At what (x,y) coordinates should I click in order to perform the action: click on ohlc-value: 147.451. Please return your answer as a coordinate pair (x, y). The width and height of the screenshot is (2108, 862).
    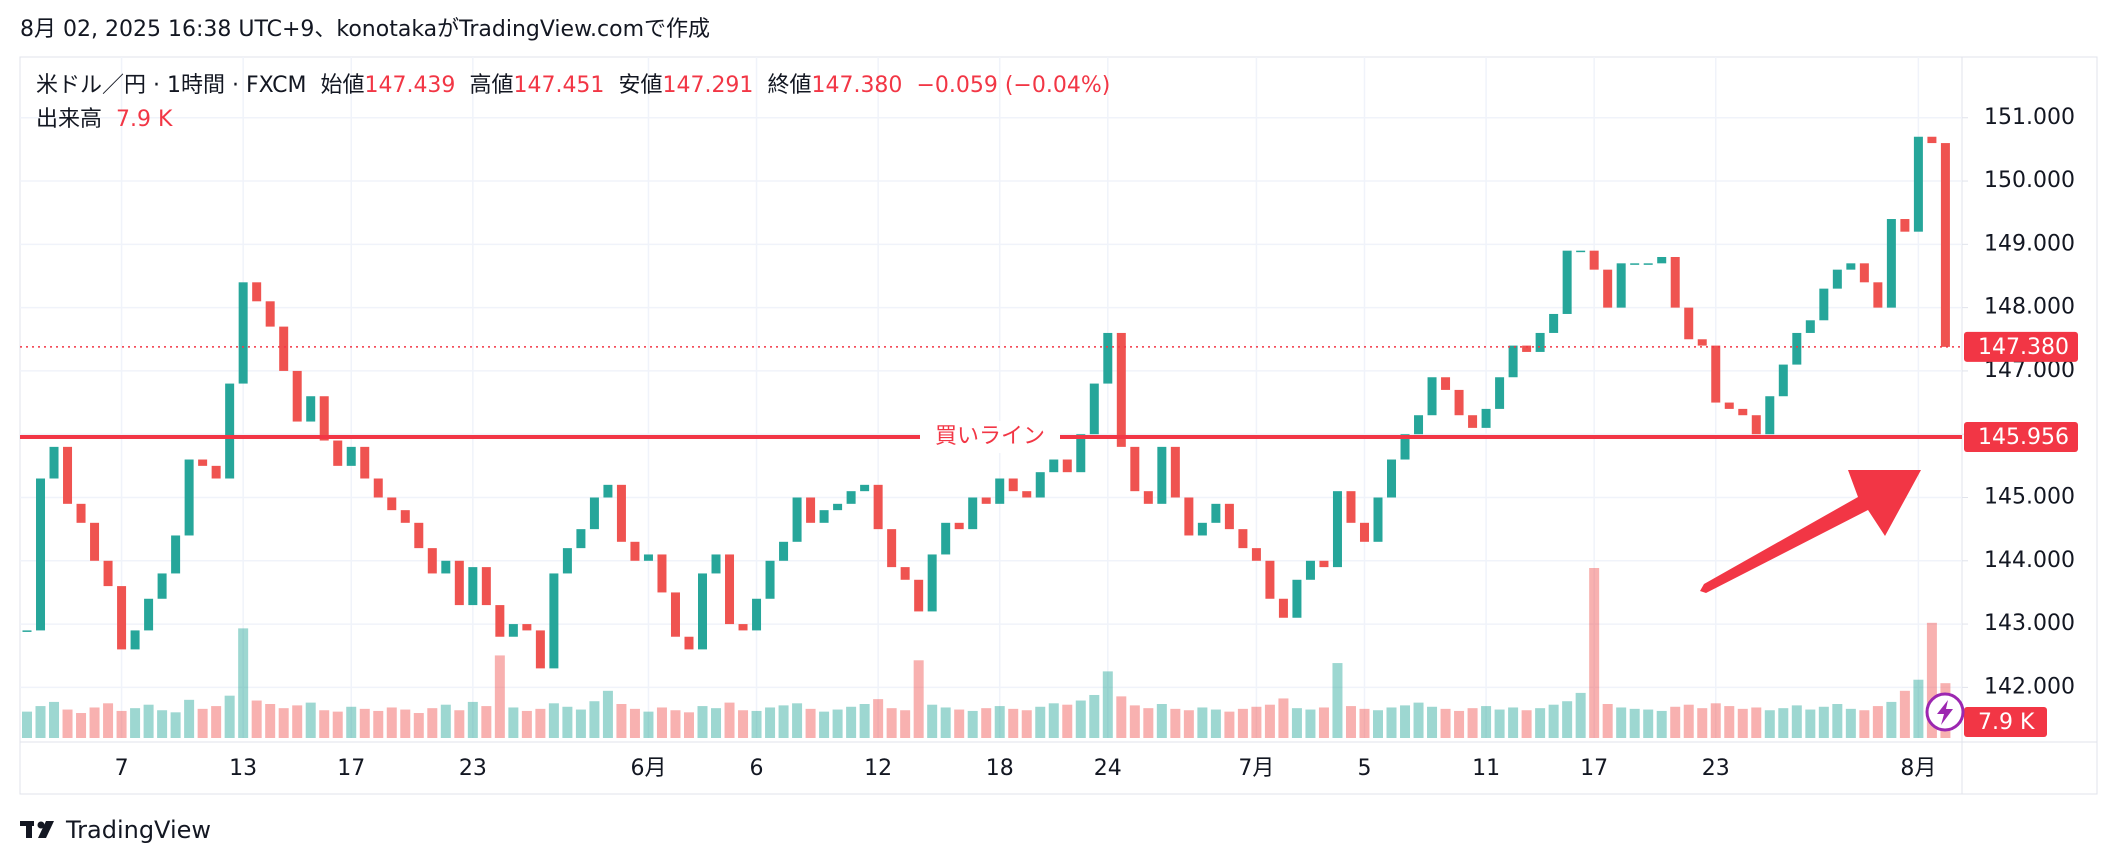
    Looking at the image, I should click on (558, 85).